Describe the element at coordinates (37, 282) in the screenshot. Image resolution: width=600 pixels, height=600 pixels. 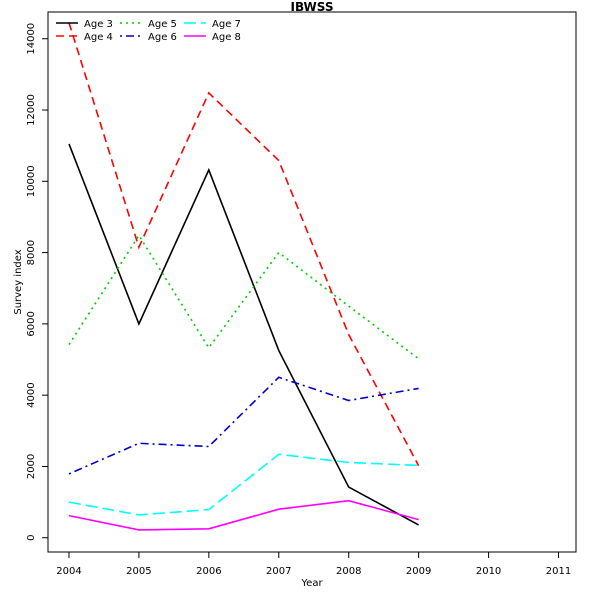
I see `y-axis: 0 2000 4000 6000 8000 10000 12000 14000` at that location.